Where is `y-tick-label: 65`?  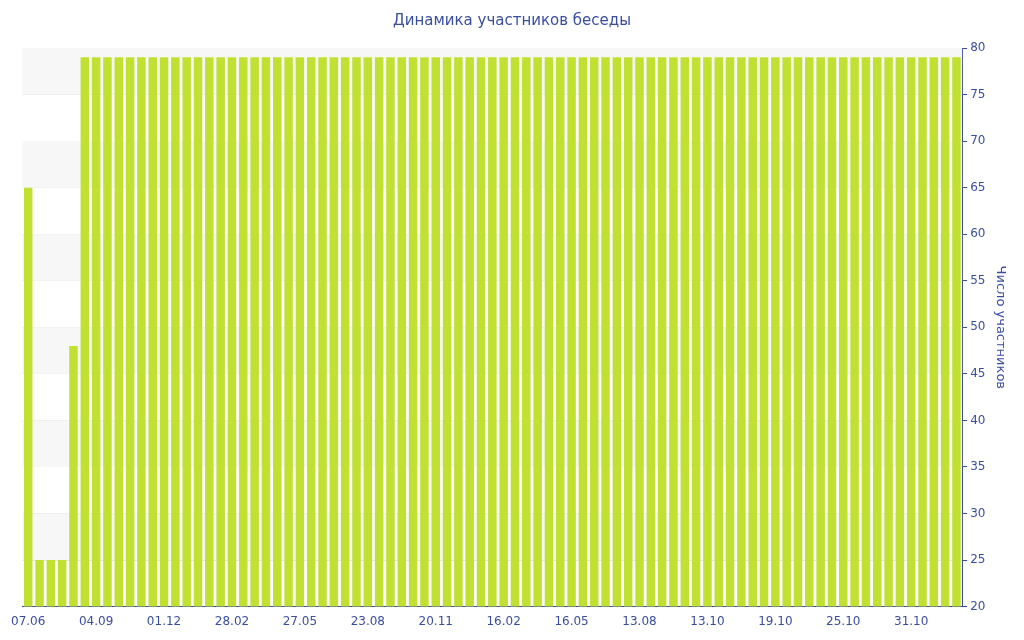 y-tick-label: 65 is located at coordinates (978, 186).